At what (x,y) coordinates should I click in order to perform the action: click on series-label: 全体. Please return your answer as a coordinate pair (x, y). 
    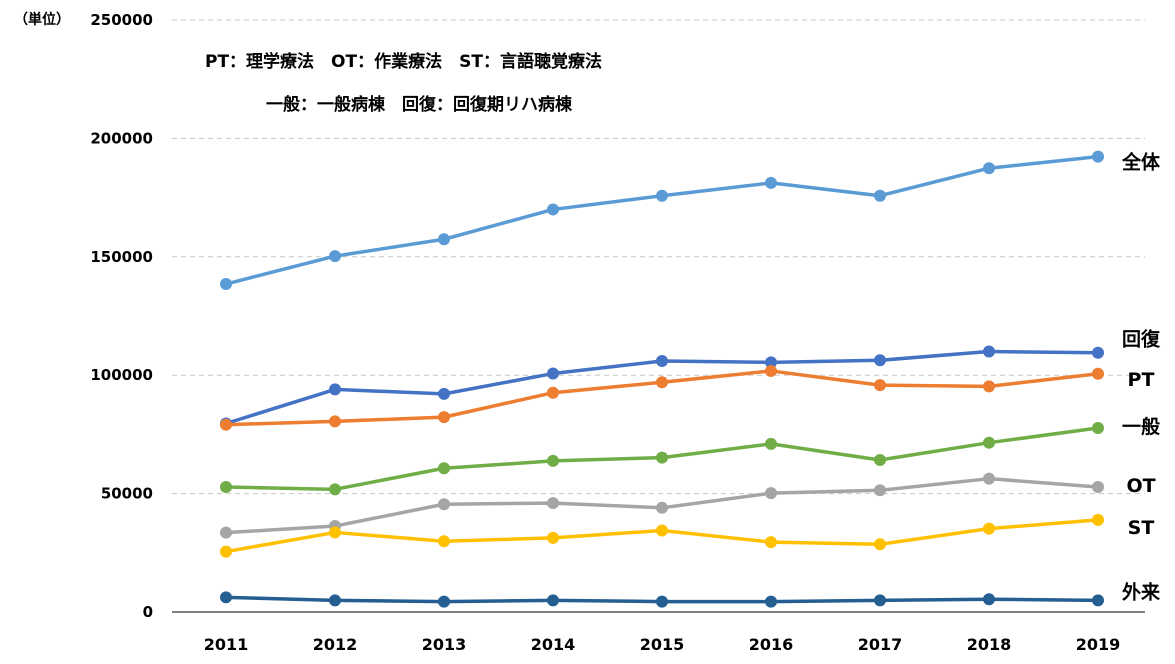
    Looking at the image, I should click on (1141, 162).